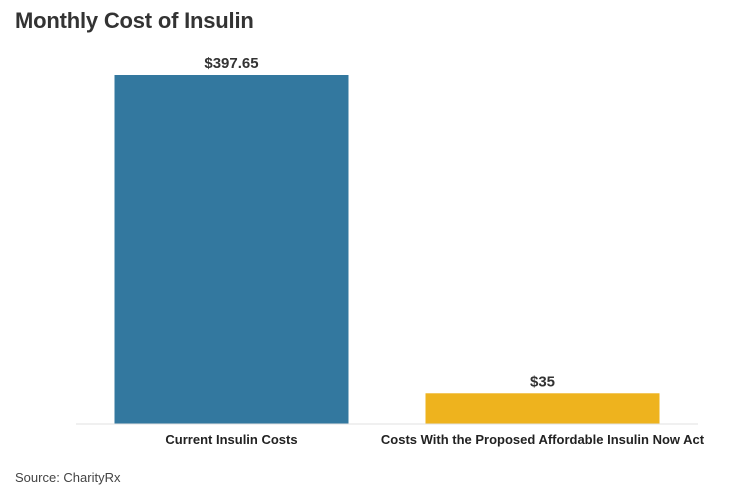  I want to click on data-label-1: $397.65, so click(231, 63).